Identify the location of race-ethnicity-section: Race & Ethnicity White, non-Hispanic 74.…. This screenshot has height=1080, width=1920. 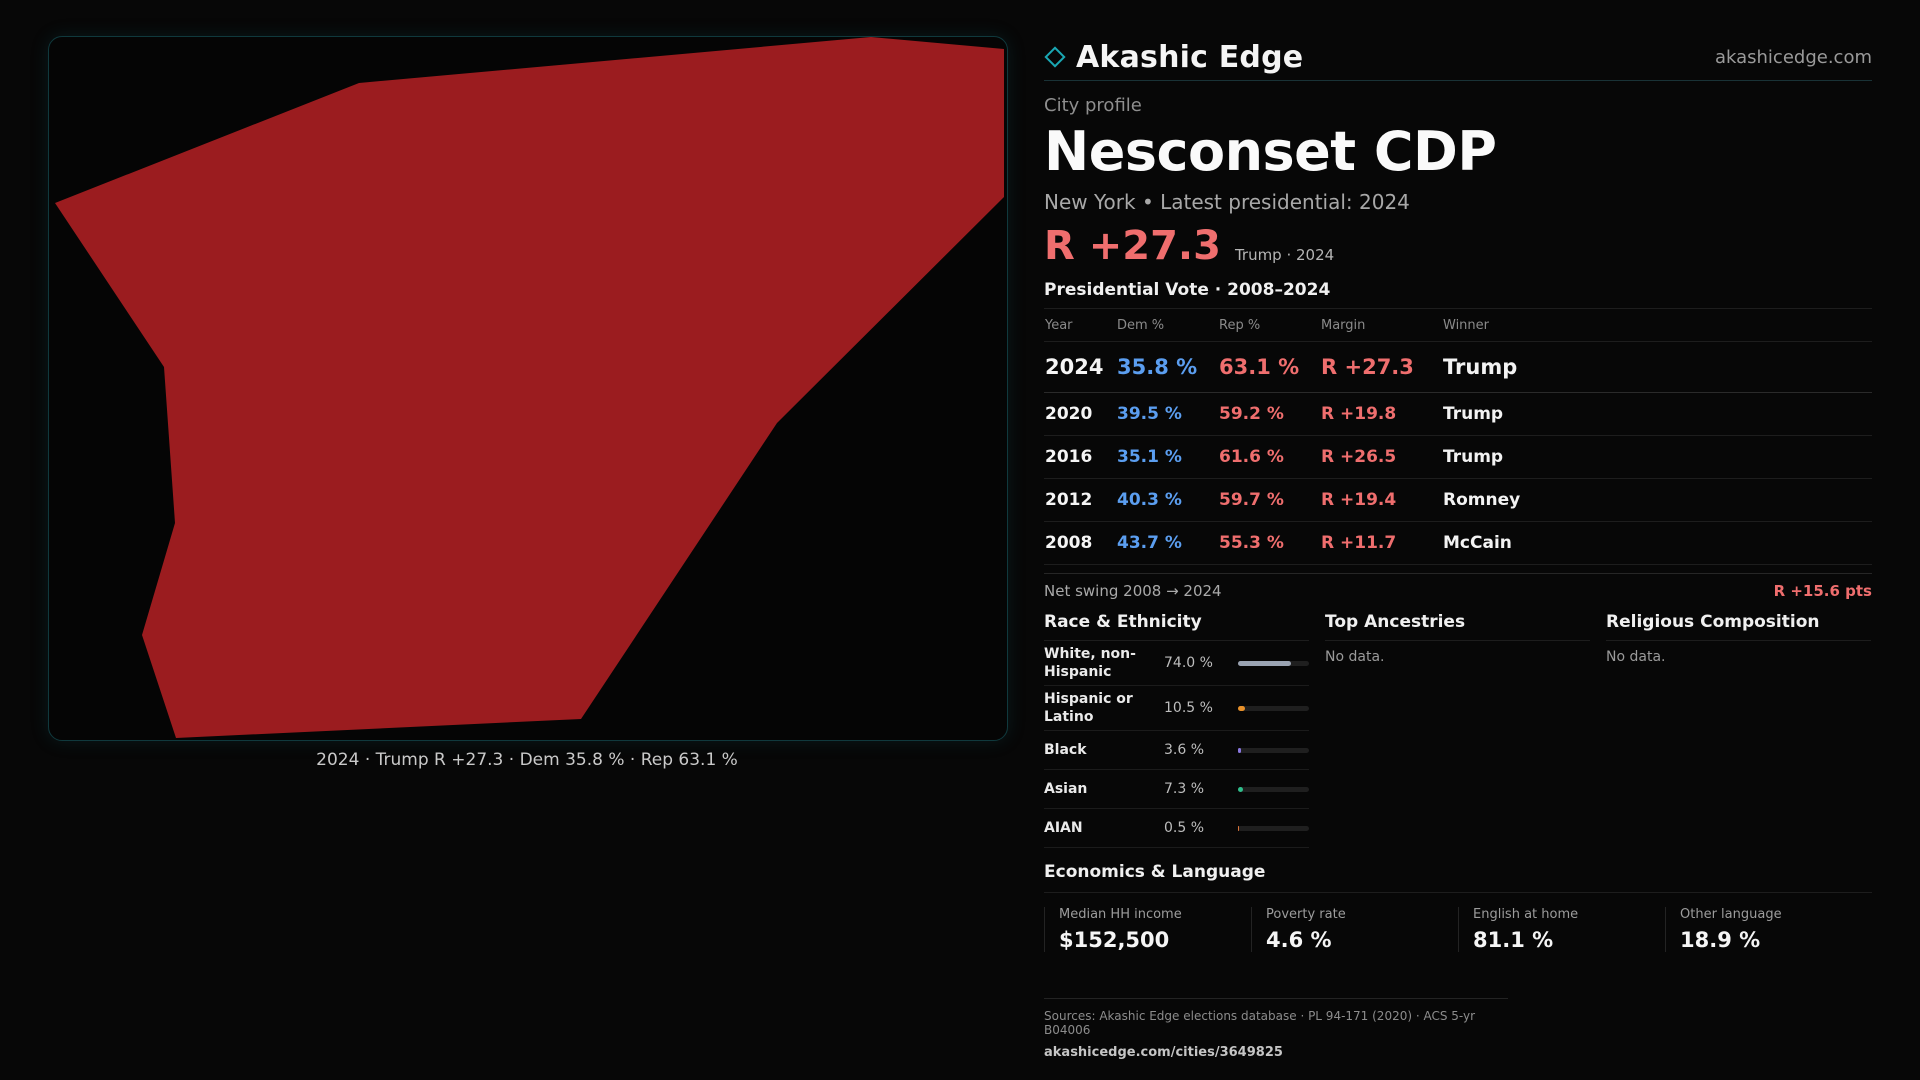
(1176, 730).